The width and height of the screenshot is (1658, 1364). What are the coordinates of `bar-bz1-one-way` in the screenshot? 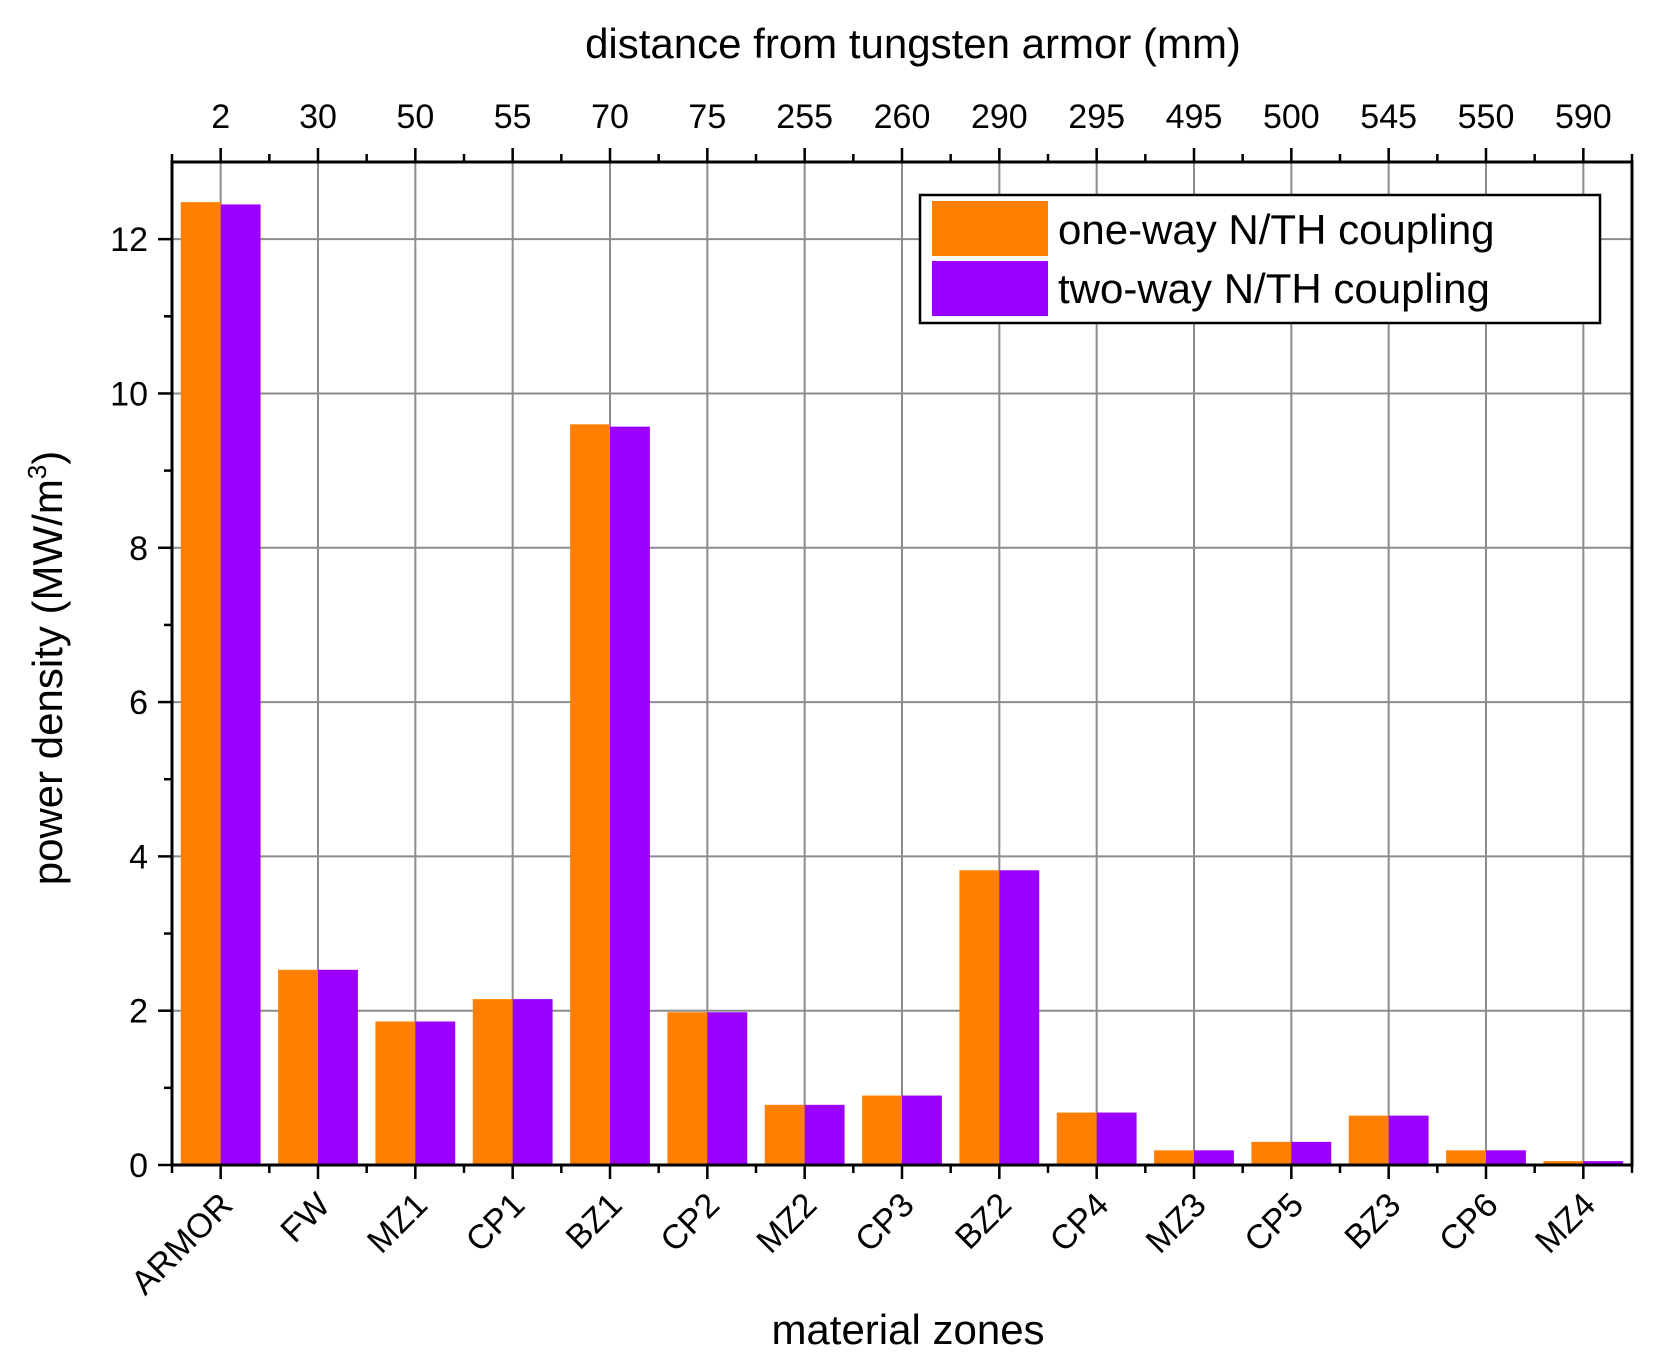 It's located at (590, 794).